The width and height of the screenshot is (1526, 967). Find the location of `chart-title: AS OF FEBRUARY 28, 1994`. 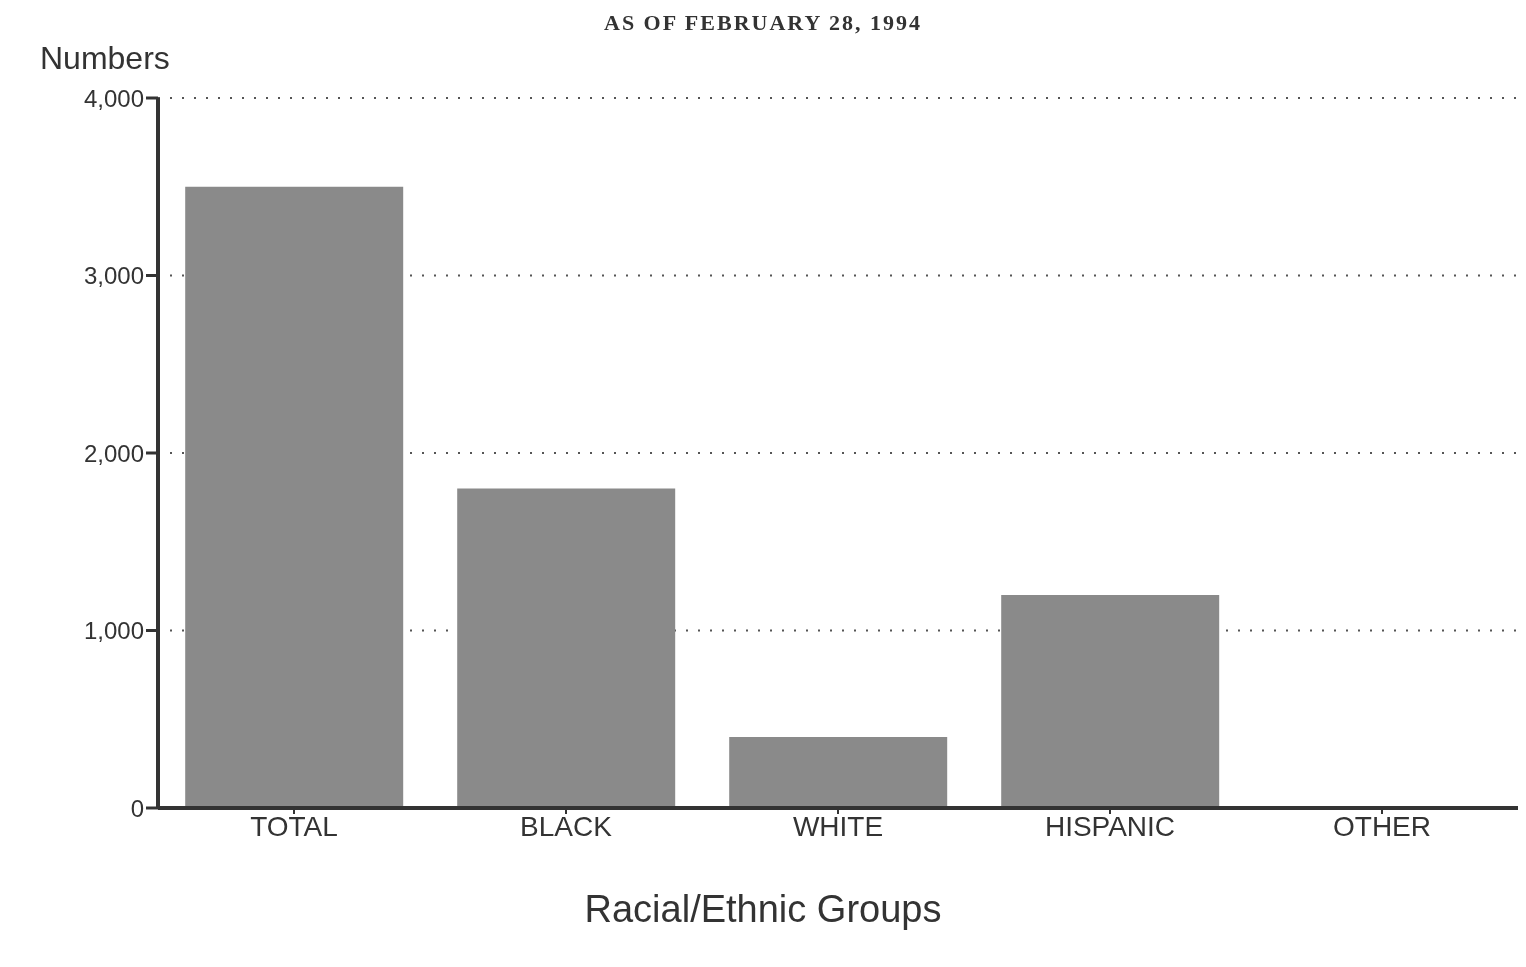

chart-title: AS OF FEBRUARY 28, 1994 is located at coordinates (763, 22).